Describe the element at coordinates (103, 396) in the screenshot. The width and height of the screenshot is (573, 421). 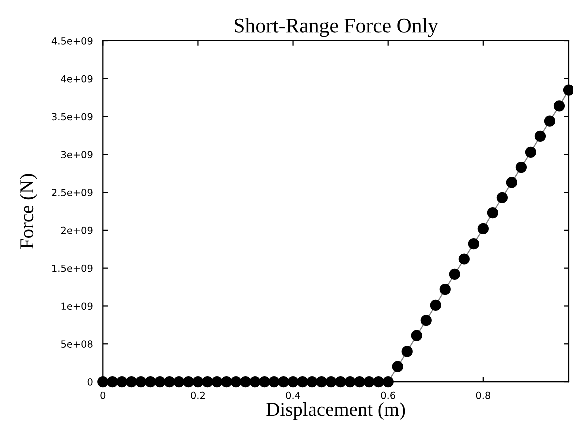
I see `x-tick-label: 0` at that location.